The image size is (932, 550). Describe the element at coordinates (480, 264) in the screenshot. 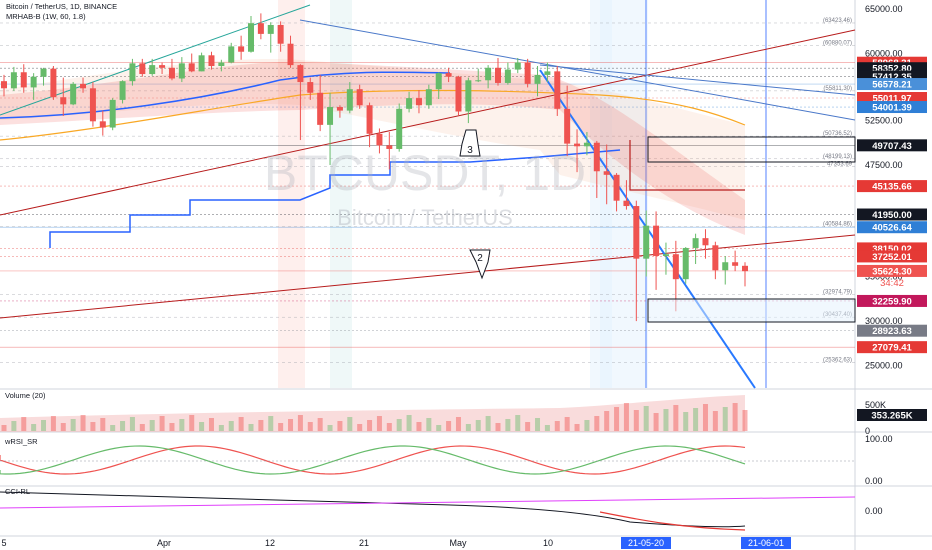

I see `annotation-callout-2: 2` at that location.